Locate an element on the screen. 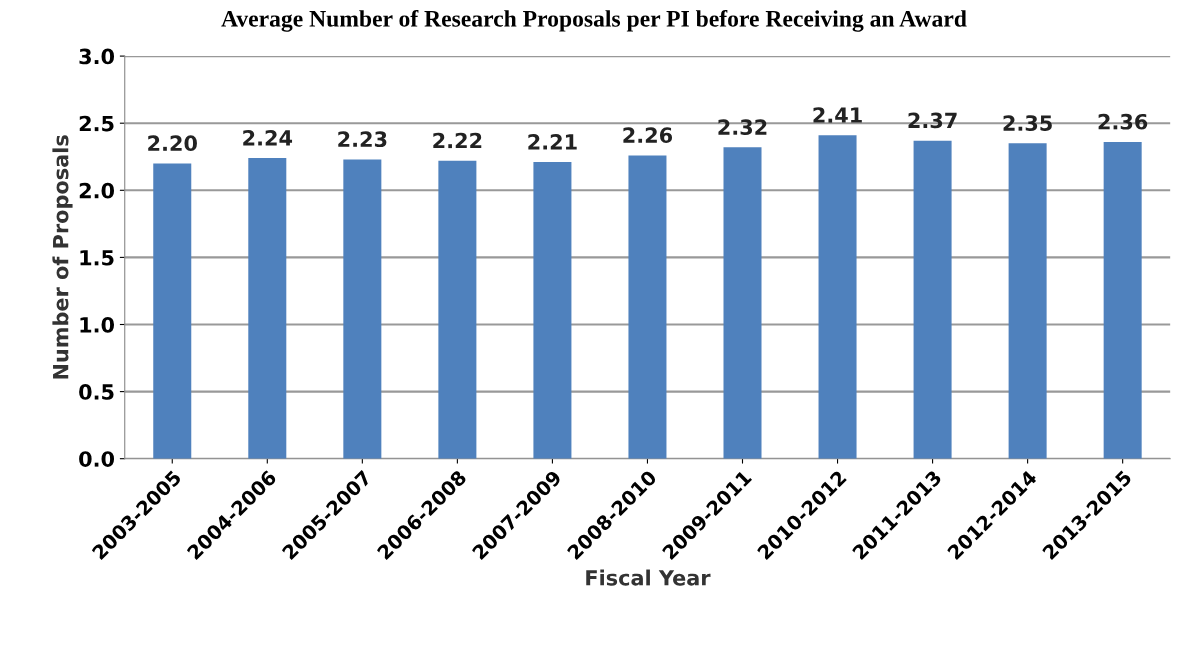 The width and height of the screenshot is (1188, 660). y-axis-title: Number of Proposals is located at coordinates (62, 257).